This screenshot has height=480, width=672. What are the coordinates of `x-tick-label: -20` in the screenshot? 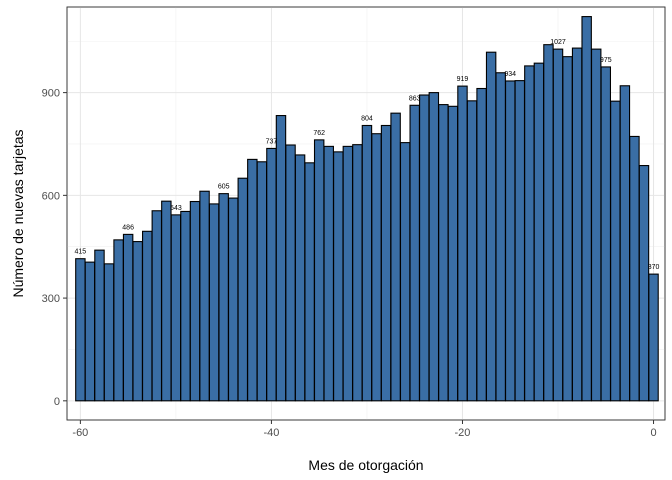 It's located at (463, 433).